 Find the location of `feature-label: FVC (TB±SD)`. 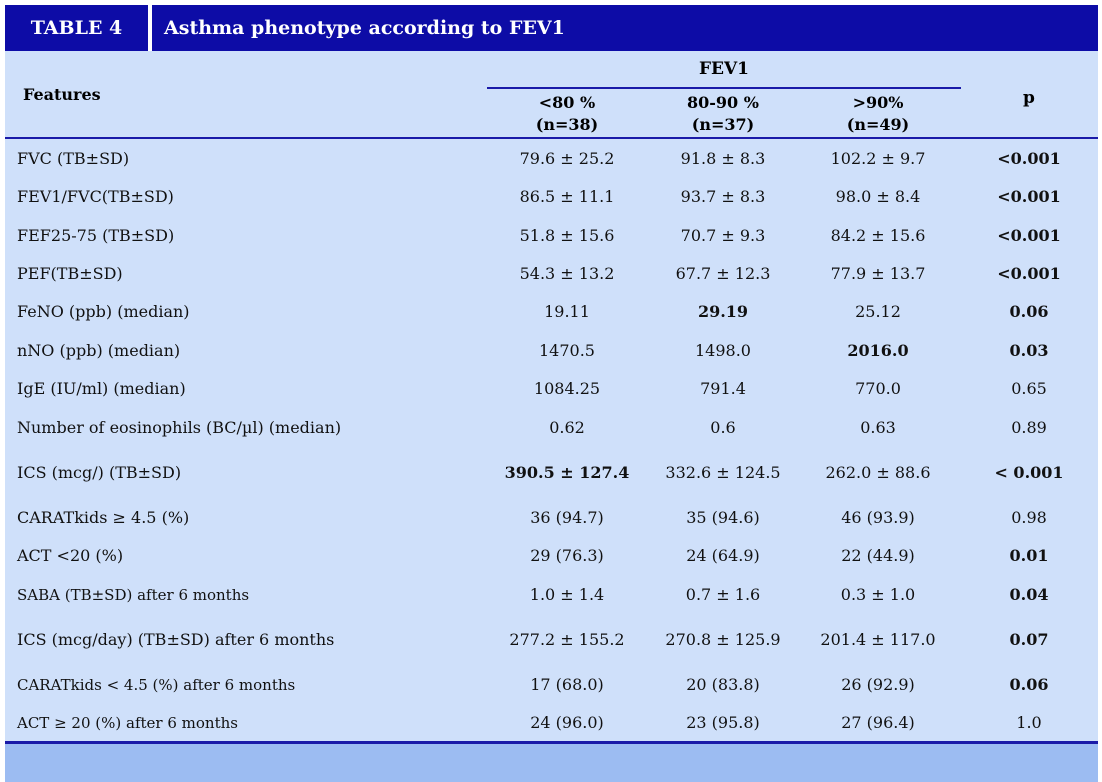

feature-label: FVC (TB±SD) is located at coordinates (73, 158).